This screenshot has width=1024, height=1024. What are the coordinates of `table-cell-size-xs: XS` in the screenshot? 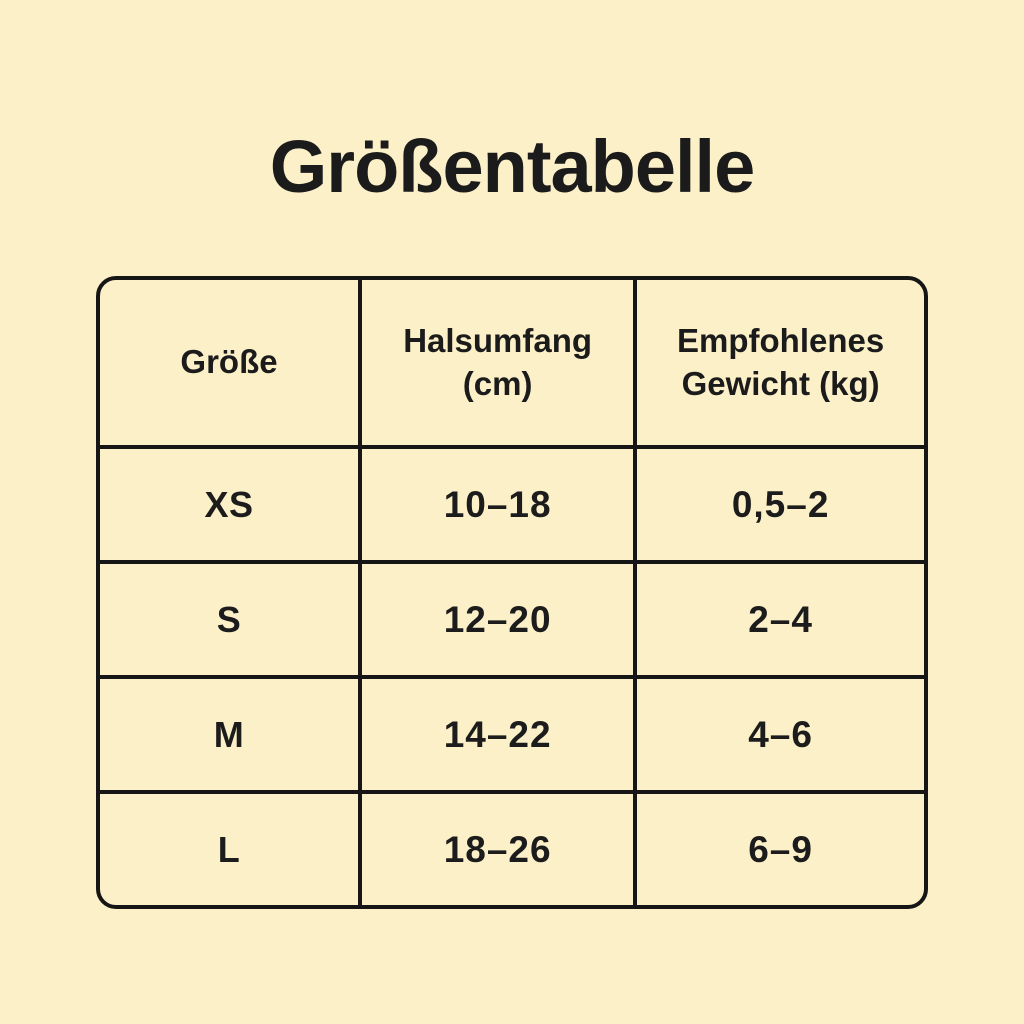 It's located at (231, 506).